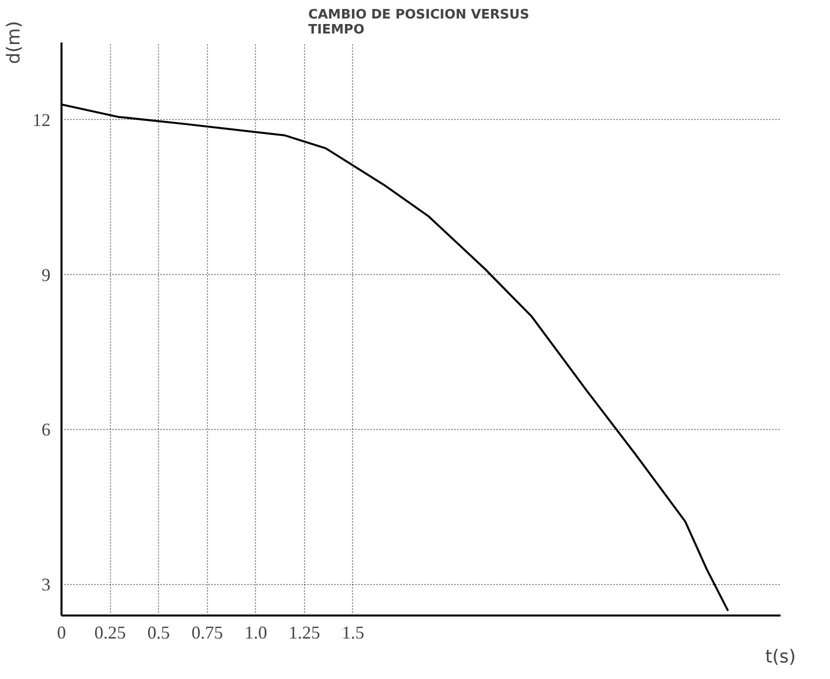  Describe the element at coordinates (353, 632) in the screenshot. I see `x-tick-label: 1.5` at that location.